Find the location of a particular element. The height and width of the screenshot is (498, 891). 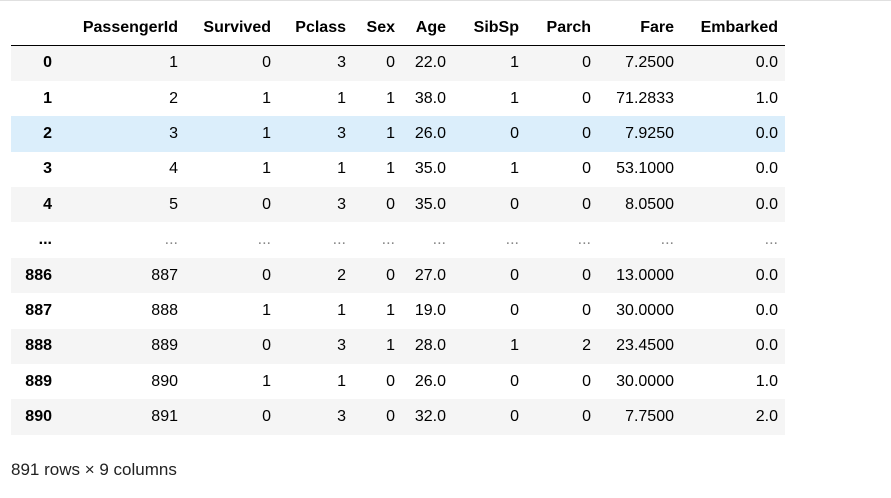

table-row: 890 891 0 3 0 32.0 0 0 7.7500 2.0 is located at coordinates (398, 417).